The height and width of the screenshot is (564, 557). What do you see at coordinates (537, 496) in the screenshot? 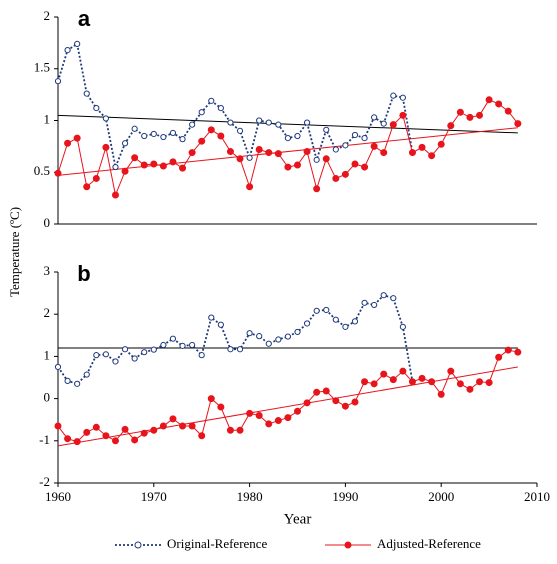
I see `x-tick-label: 2010` at bounding box center [537, 496].